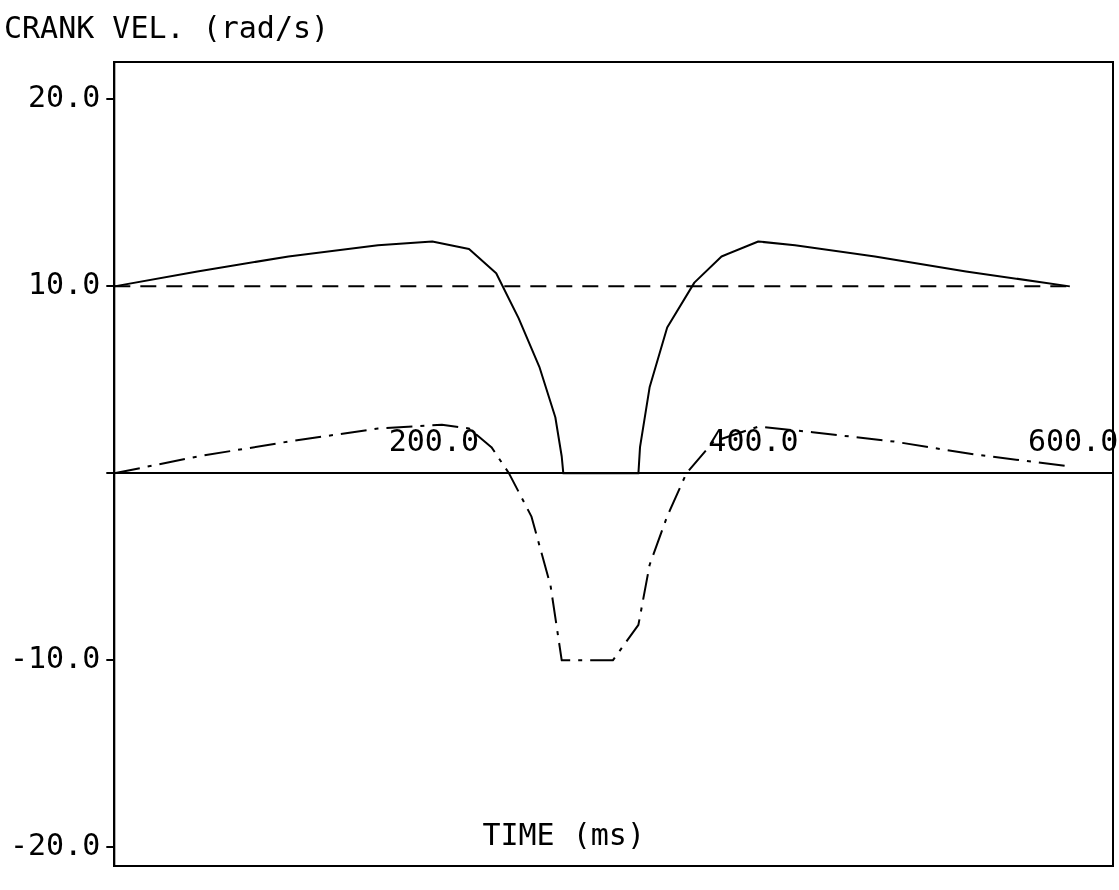  I want to click on chart-title: CRANK VEL. (rad/s), so click(167, 27).